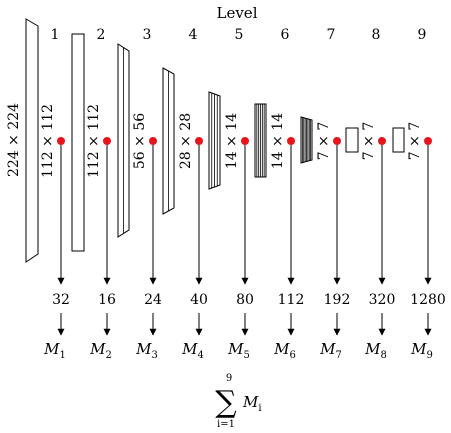  I want to click on model-label-9: M9, so click(421, 350).